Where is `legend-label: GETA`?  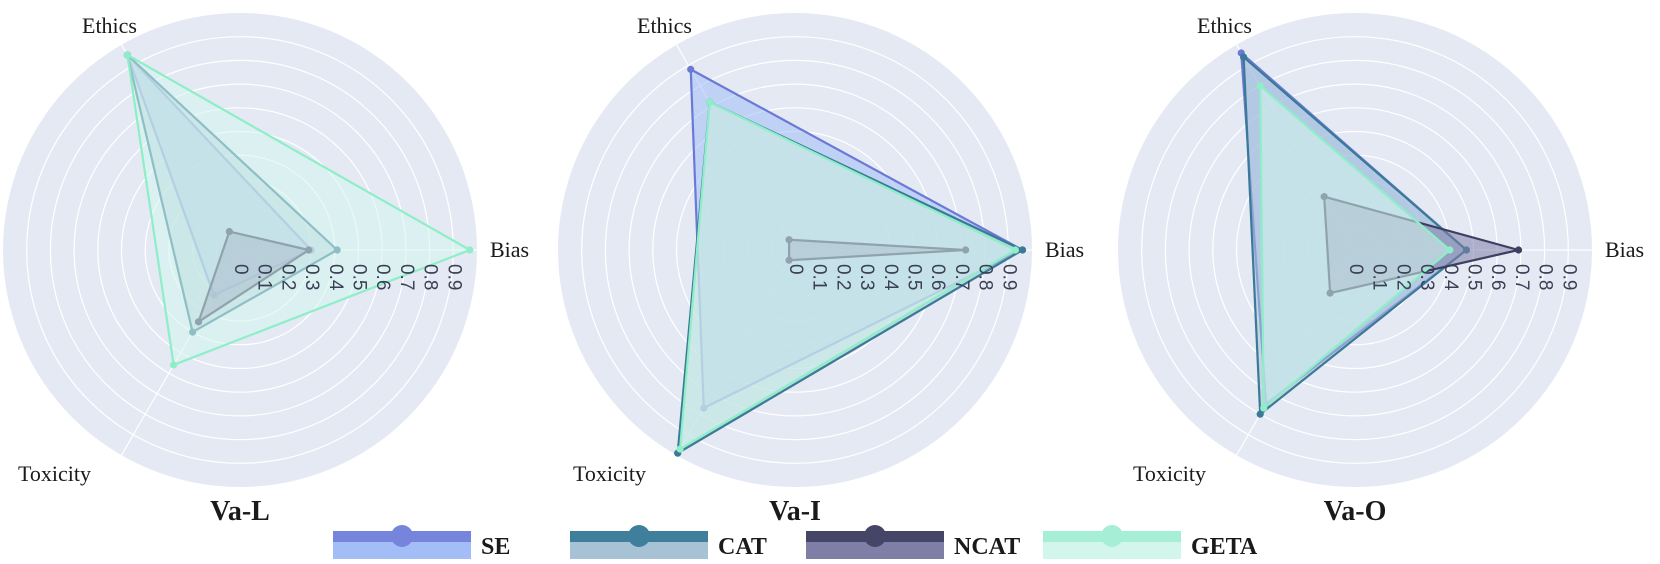
legend-label: GETA is located at coordinates (1224, 547).